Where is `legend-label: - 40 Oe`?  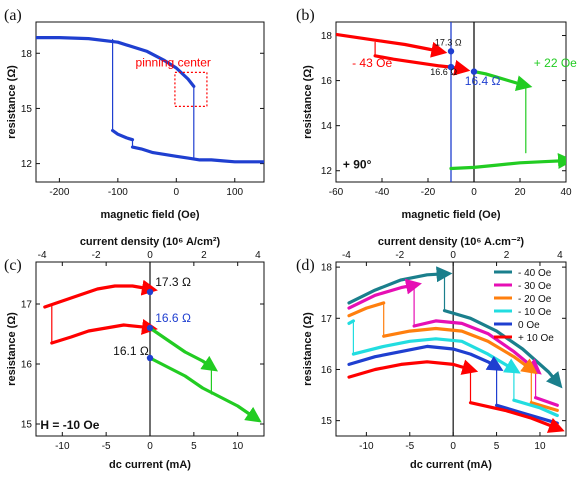
legend-label: - 40 Oe is located at coordinates (535, 273).